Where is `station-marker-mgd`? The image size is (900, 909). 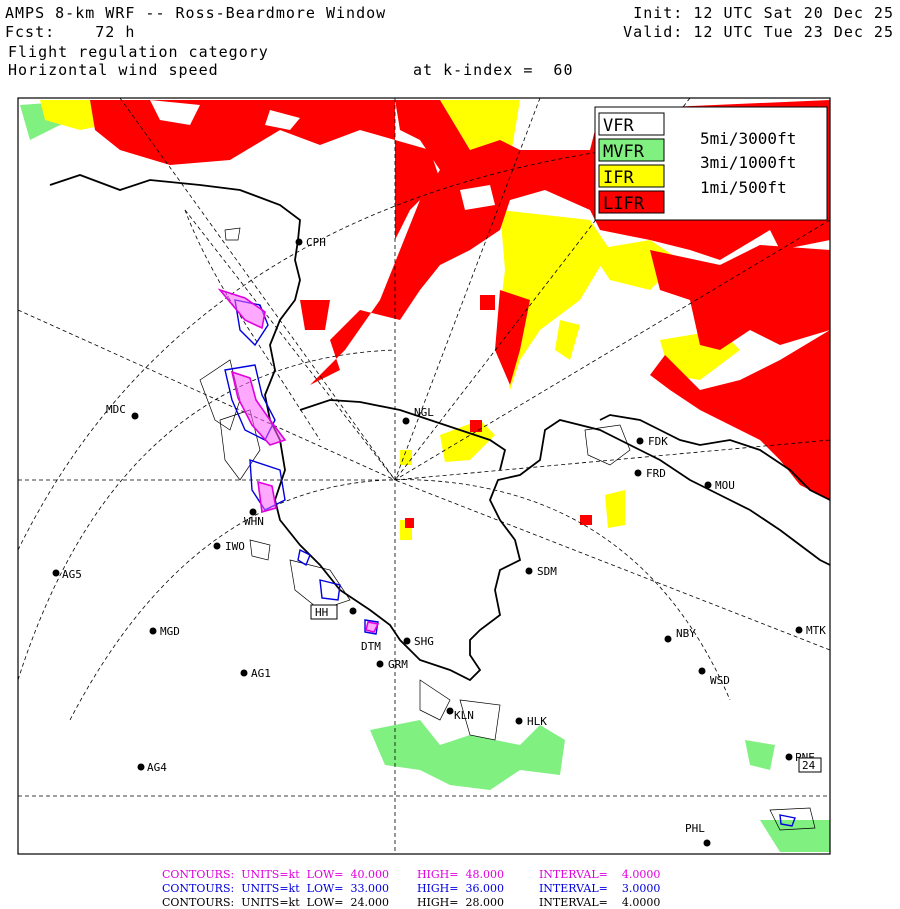
station-marker-mgd is located at coordinates (153, 631).